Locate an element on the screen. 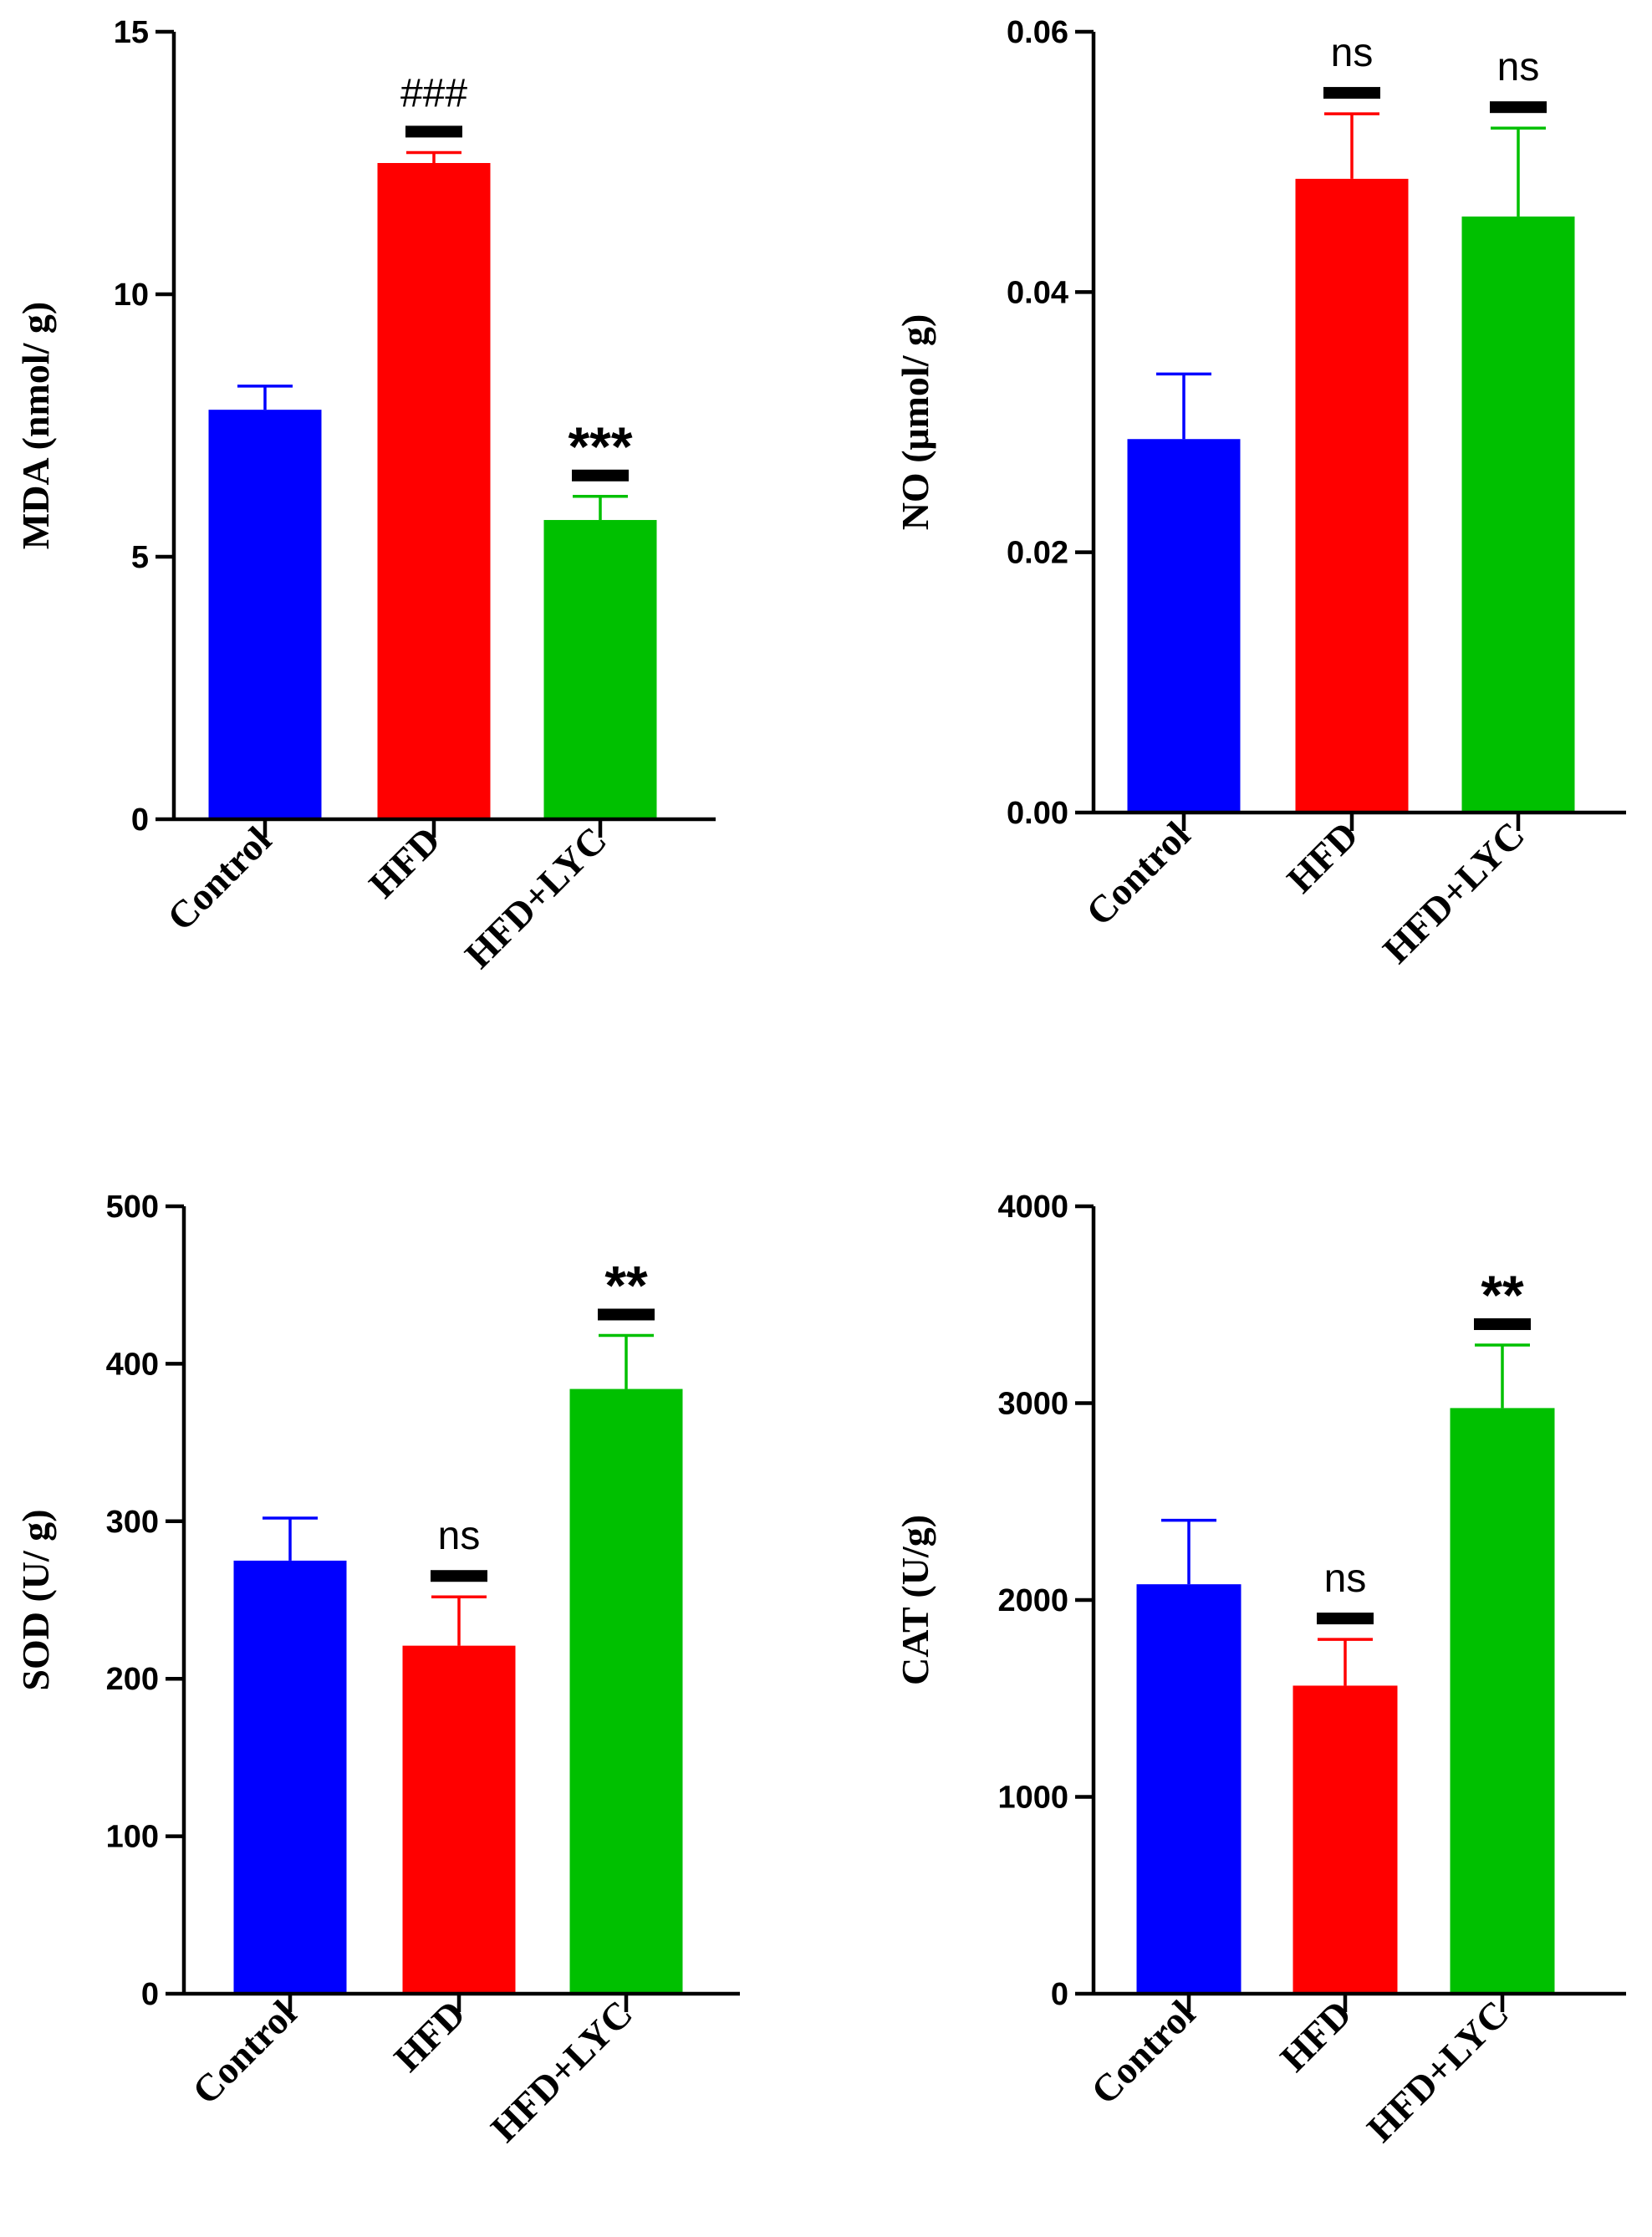 Image resolution: width=1652 pixels, height=2237 pixels. y-tick-label: 400 is located at coordinates (132, 1364).